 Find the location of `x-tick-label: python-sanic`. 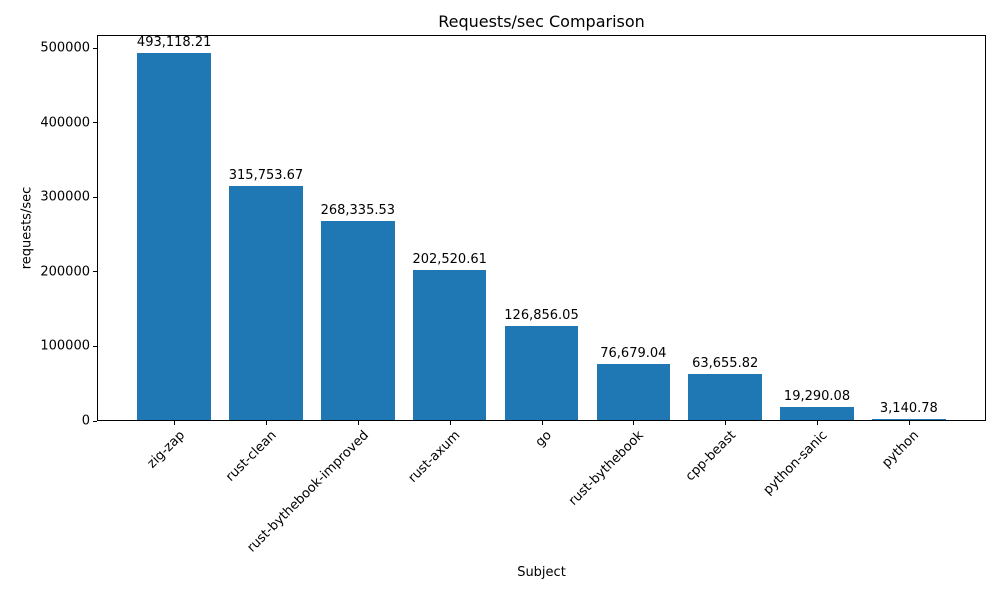

x-tick-label: python-sanic is located at coordinates (795, 463).